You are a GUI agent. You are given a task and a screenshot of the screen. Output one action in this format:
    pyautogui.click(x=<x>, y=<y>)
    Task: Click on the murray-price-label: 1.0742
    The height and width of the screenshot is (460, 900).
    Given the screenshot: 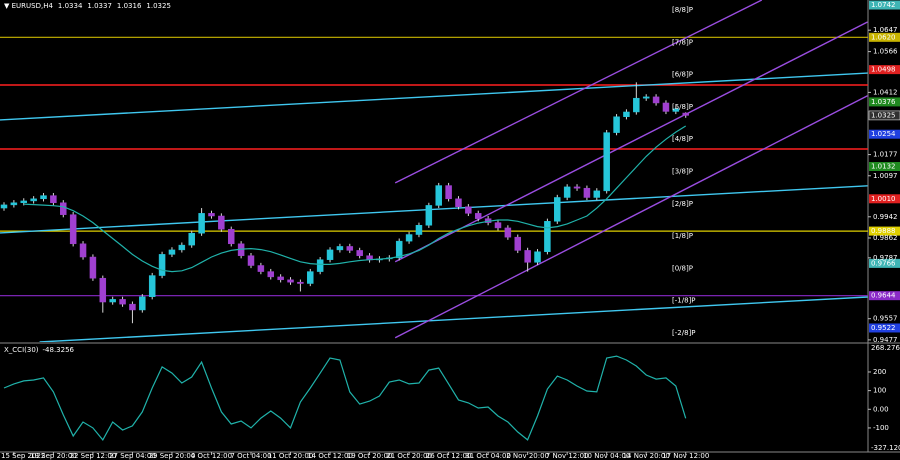 What is the action you would take?
    pyautogui.click(x=883, y=5)
    